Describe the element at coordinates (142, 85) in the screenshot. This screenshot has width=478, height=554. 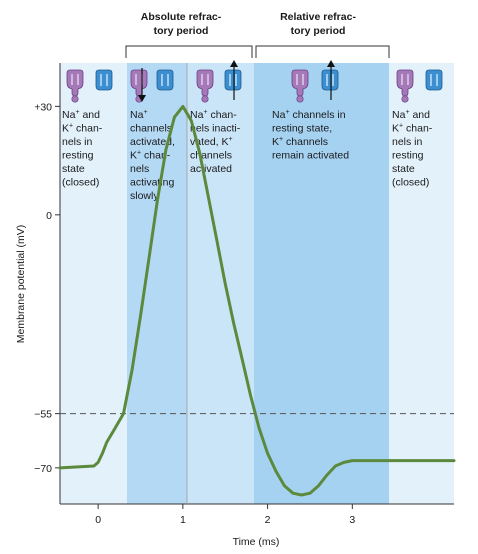
I see `down-arrow-icon` at that location.